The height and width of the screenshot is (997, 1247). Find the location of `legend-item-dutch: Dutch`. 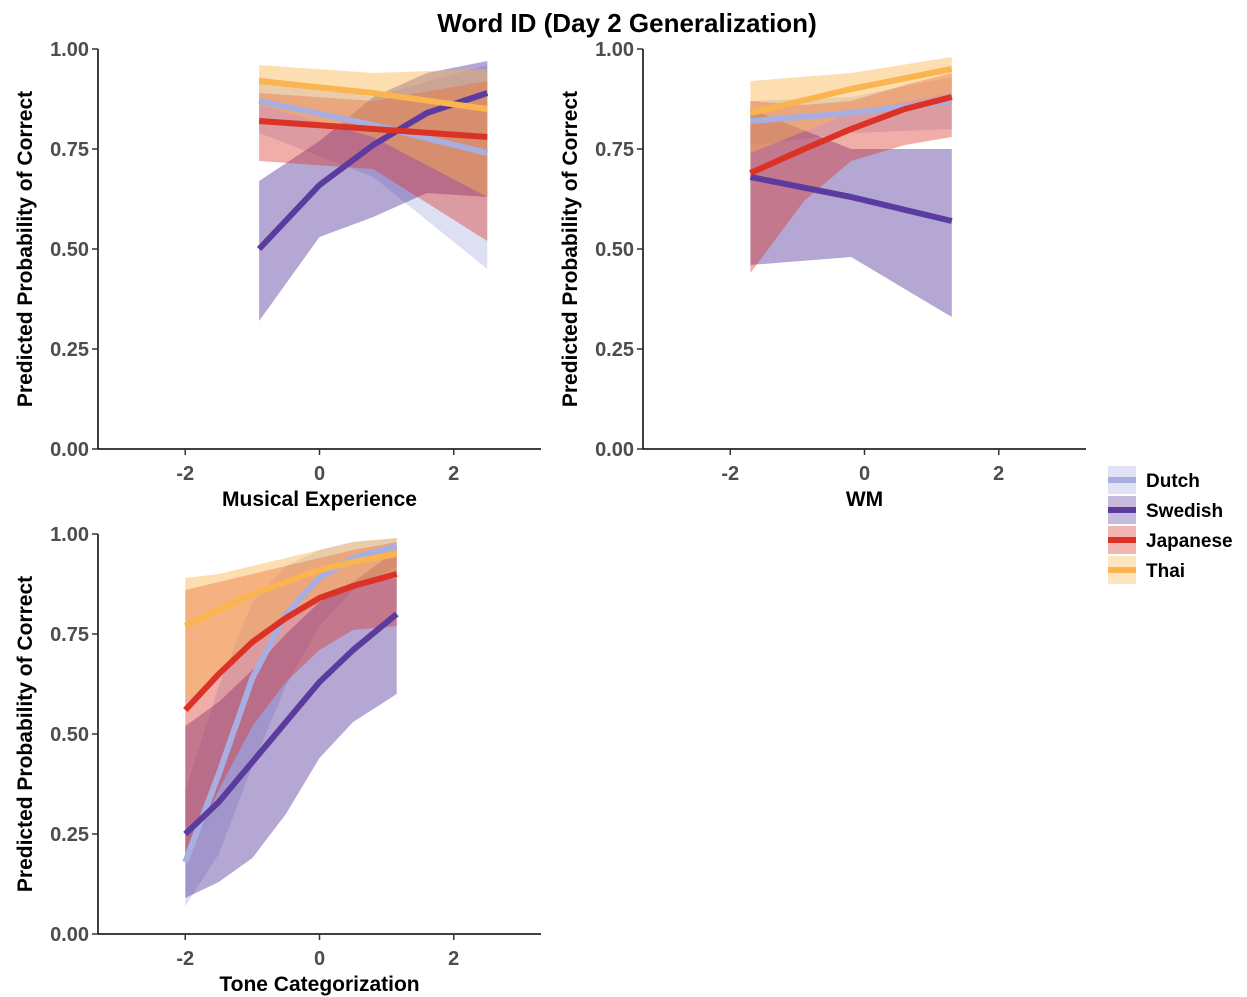

legend-item-dutch: Dutch is located at coordinates (1154, 480).